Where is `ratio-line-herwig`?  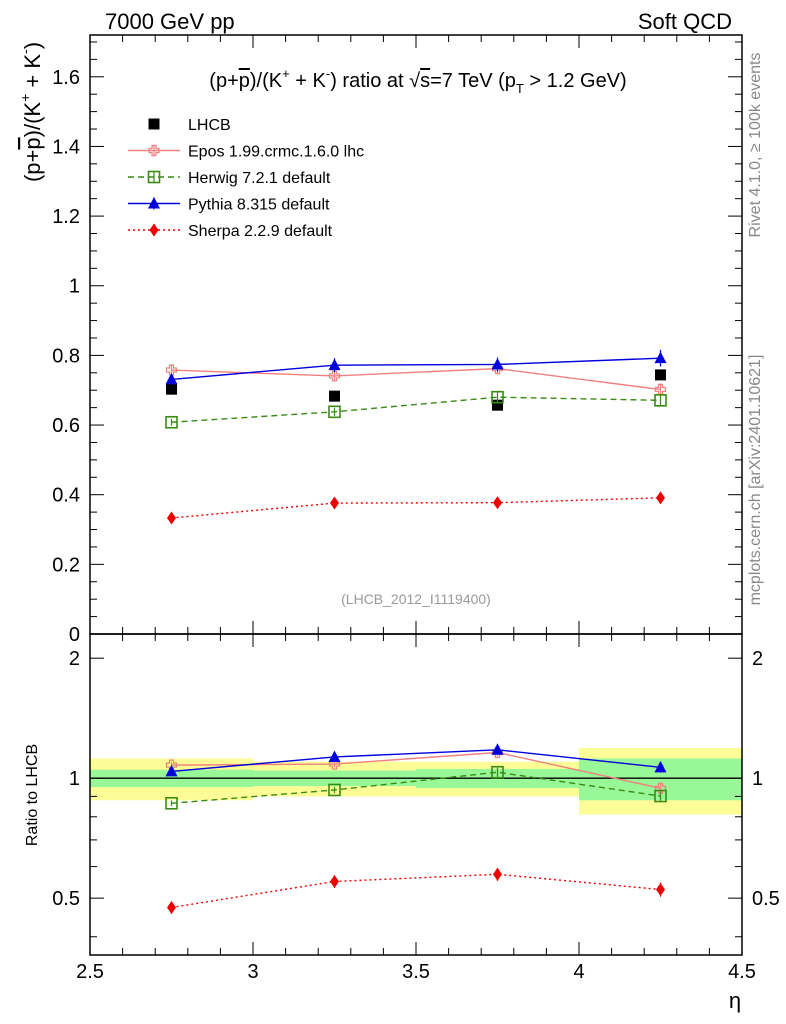 ratio-line-herwig is located at coordinates (416, 787).